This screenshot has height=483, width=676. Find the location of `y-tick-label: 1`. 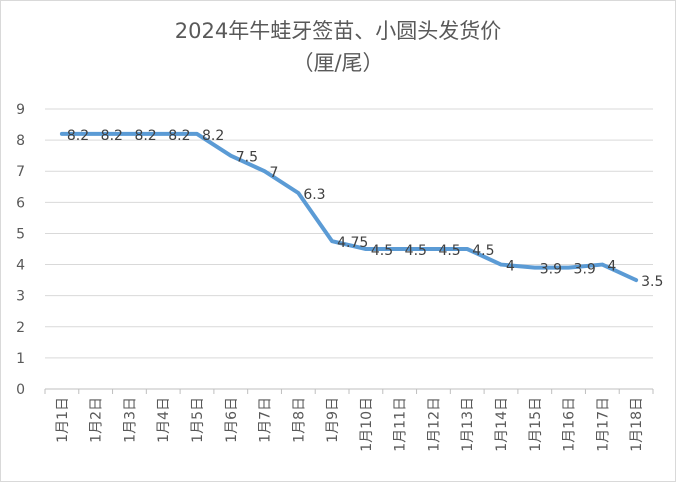

y-tick-label: 1 is located at coordinates (20, 359).